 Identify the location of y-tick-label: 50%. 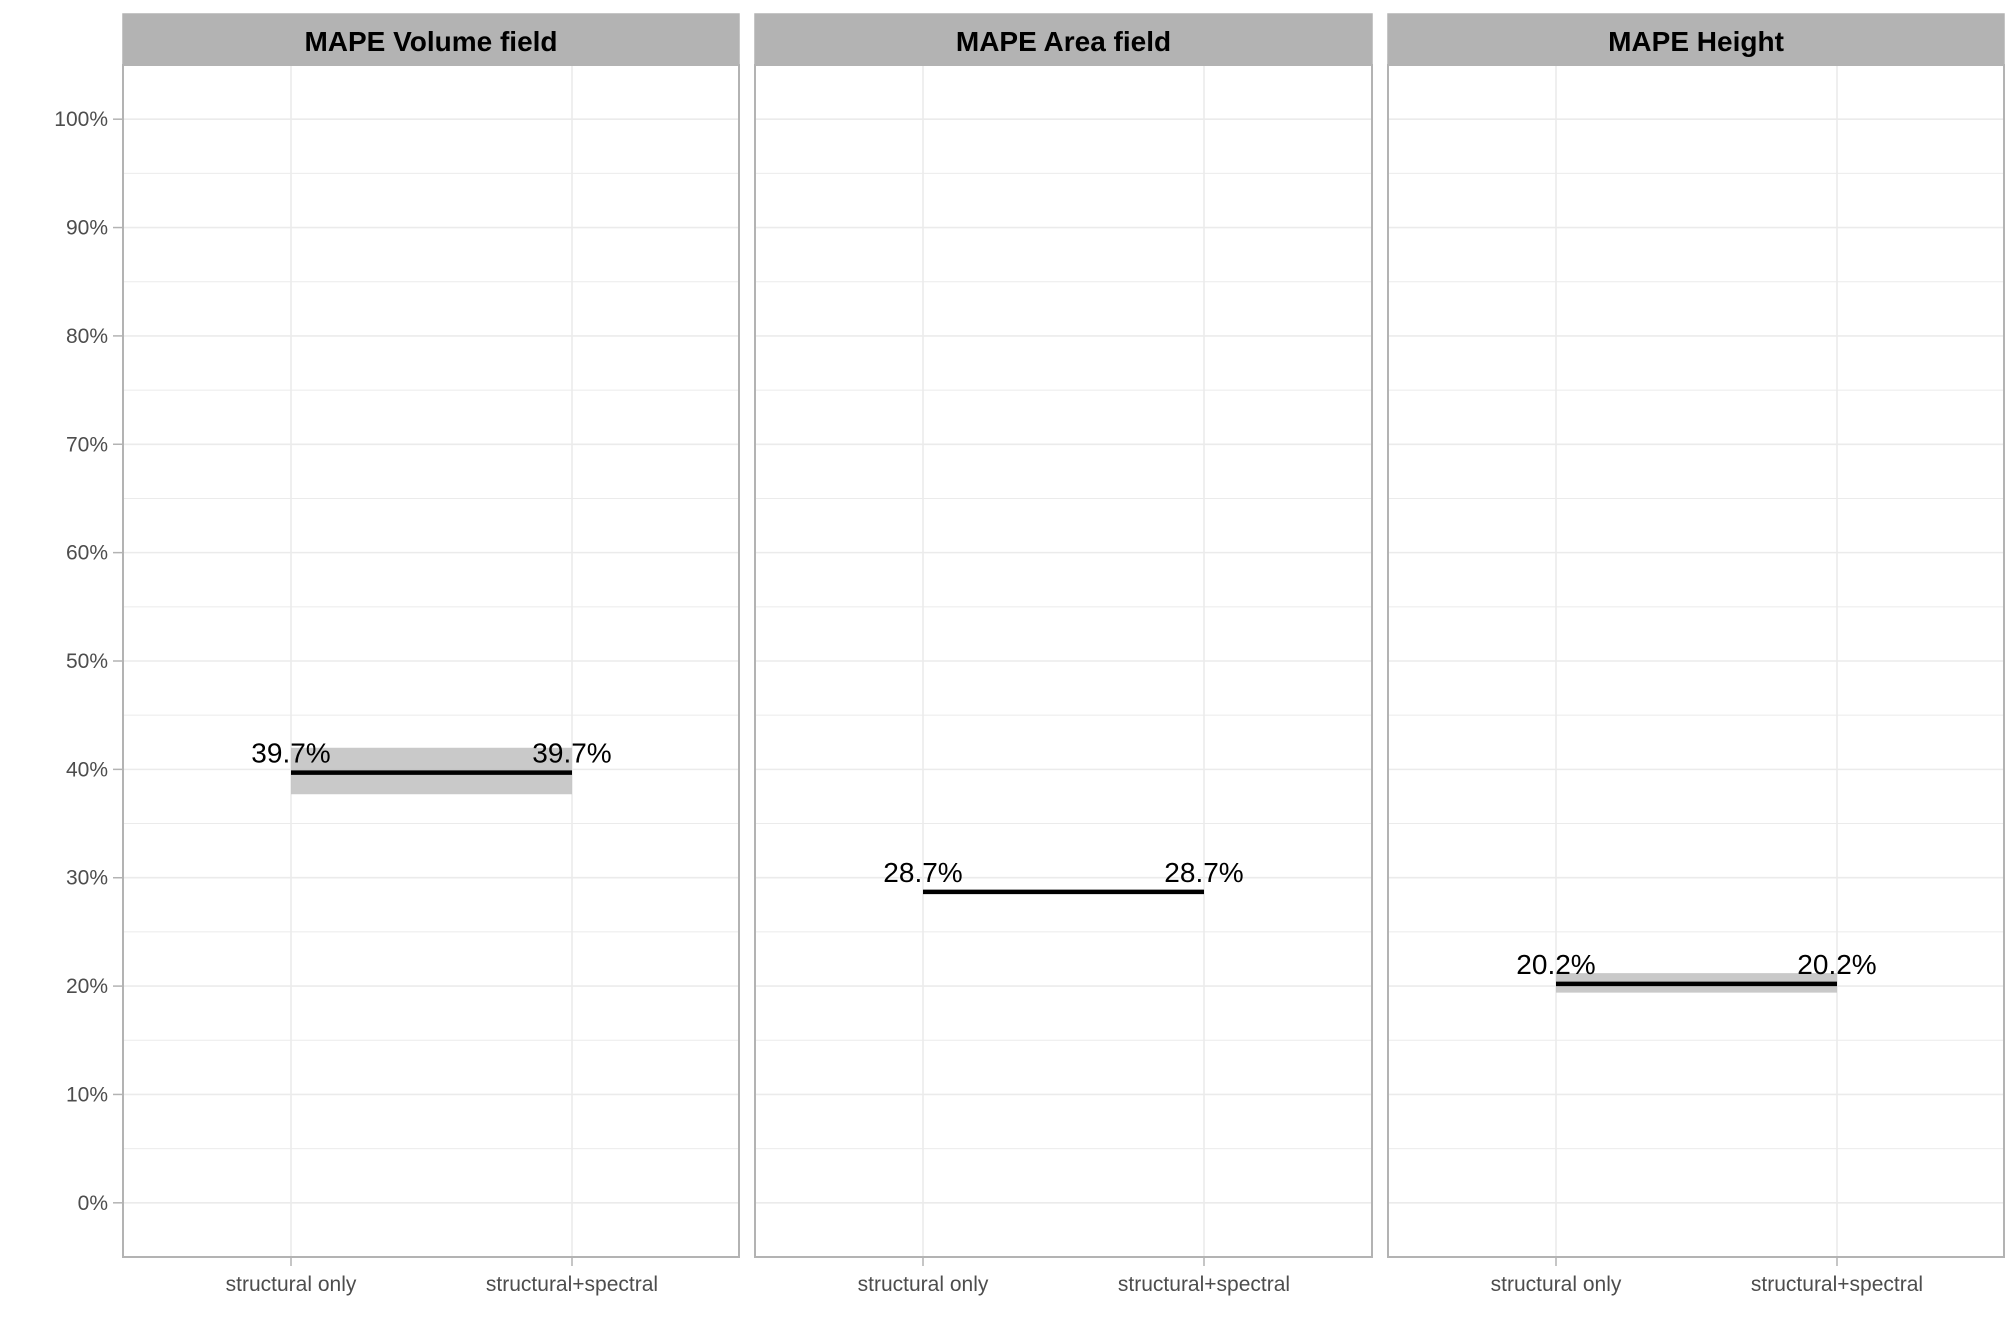
(87, 661).